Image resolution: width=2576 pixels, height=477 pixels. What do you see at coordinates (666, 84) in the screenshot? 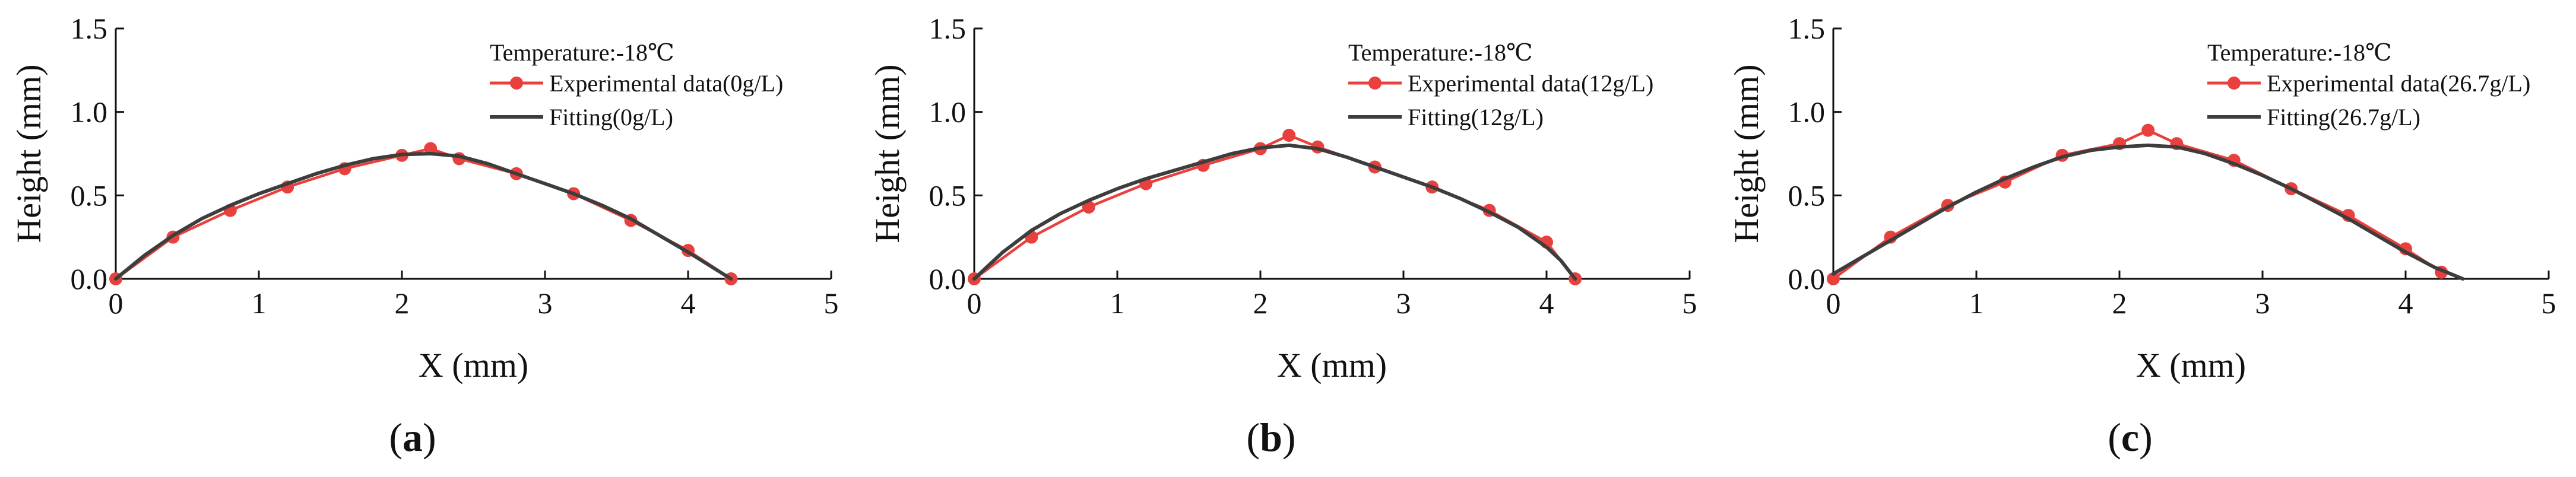
I see `legend-label: Experimental data(0g/L)` at bounding box center [666, 84].